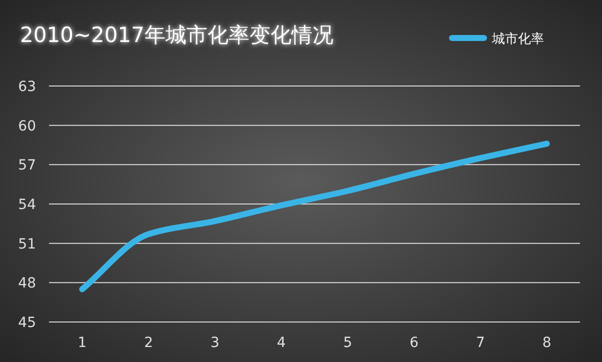 The image size is (602, 362). Describe the element at coordinates (27, 126) in the screenshot. I see `y-tick-label: 60` at that location.